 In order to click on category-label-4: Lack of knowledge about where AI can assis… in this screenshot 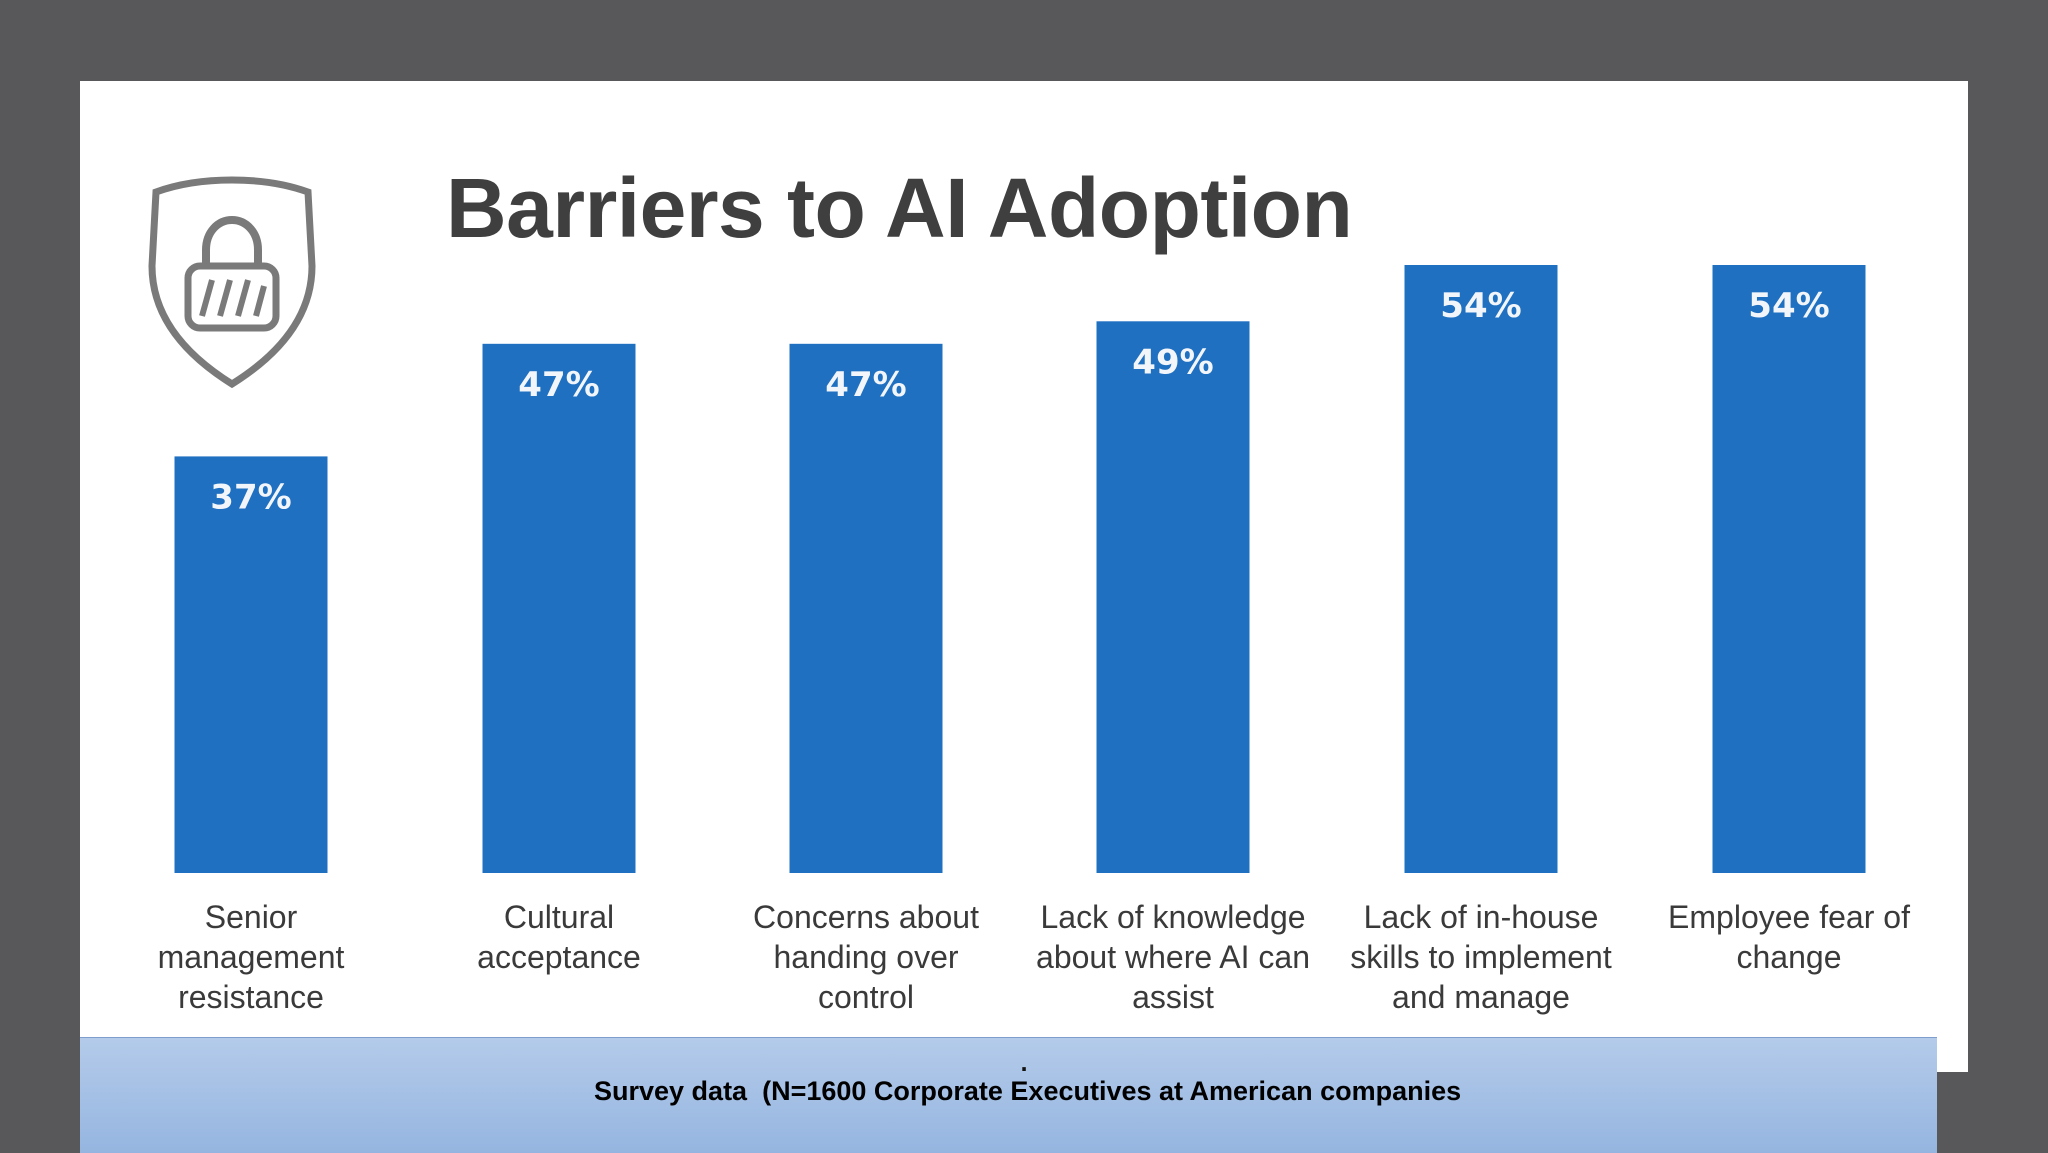, I will do `click(1173, 957)`.